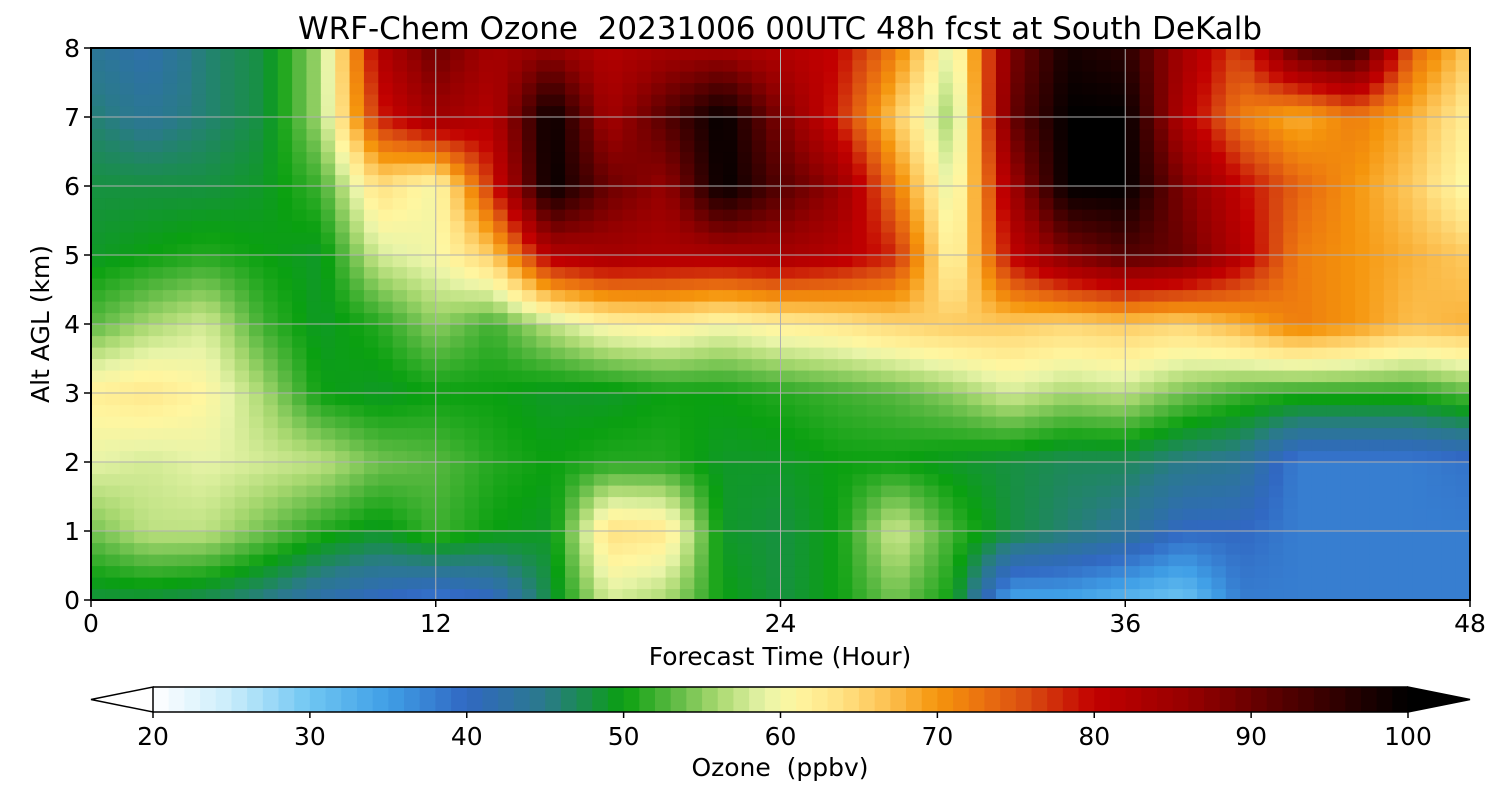 The height and width of the screenshot is (804, 1500). What do you see at coordinates (72, 393) in the screenshot?
I see `y-tick-label: 3` at bounding box center [72, 393].